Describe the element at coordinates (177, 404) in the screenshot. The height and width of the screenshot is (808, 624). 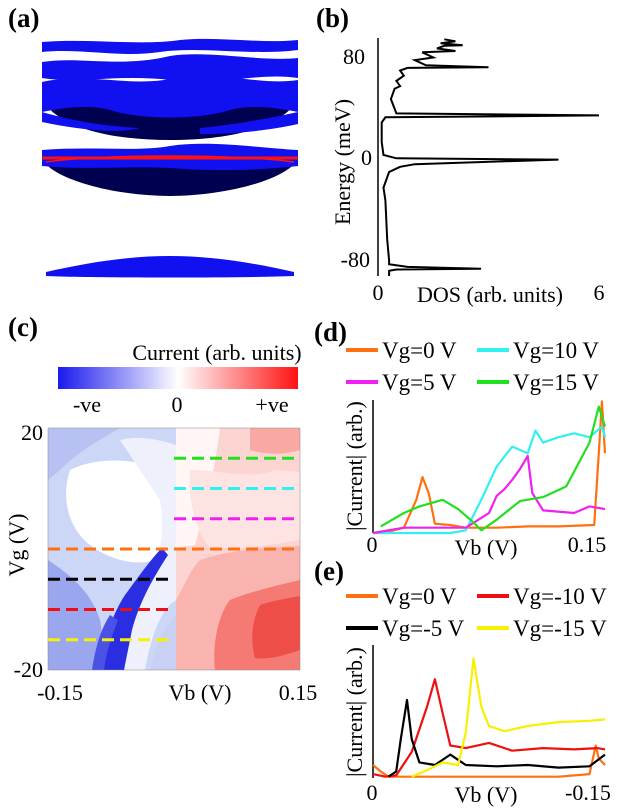
I see `colorbar-tick-zero: 0` at that location.